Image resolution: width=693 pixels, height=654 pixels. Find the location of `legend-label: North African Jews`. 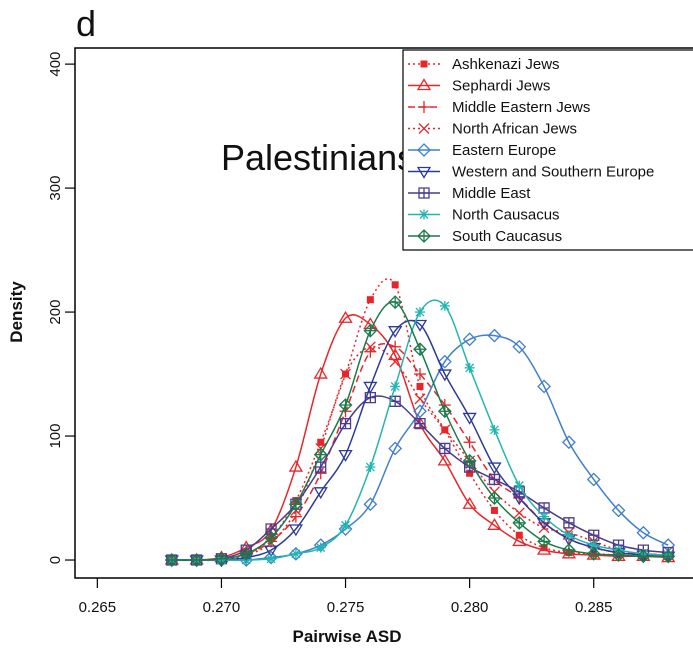

legend-label: North African Jews is located at coordinates (514, 129).